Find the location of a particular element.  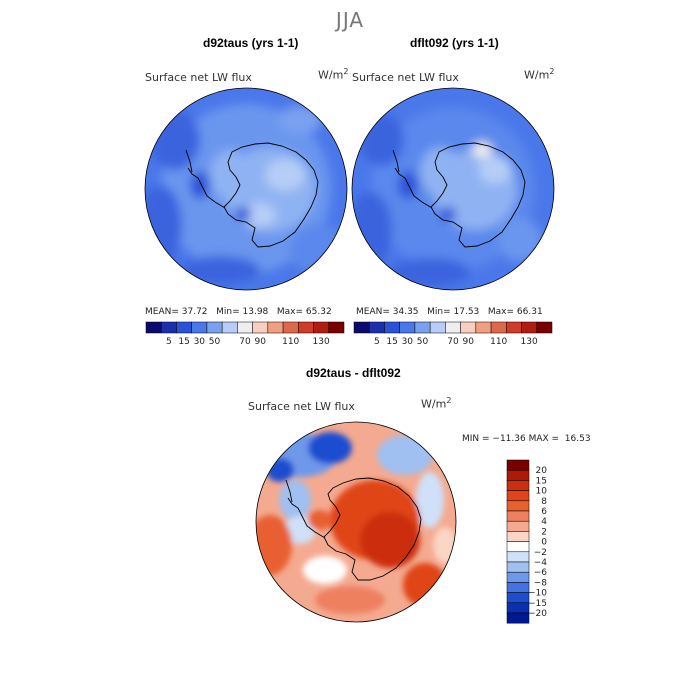

colorbar-tick-label: 20 is located at coordinates (542, 471).